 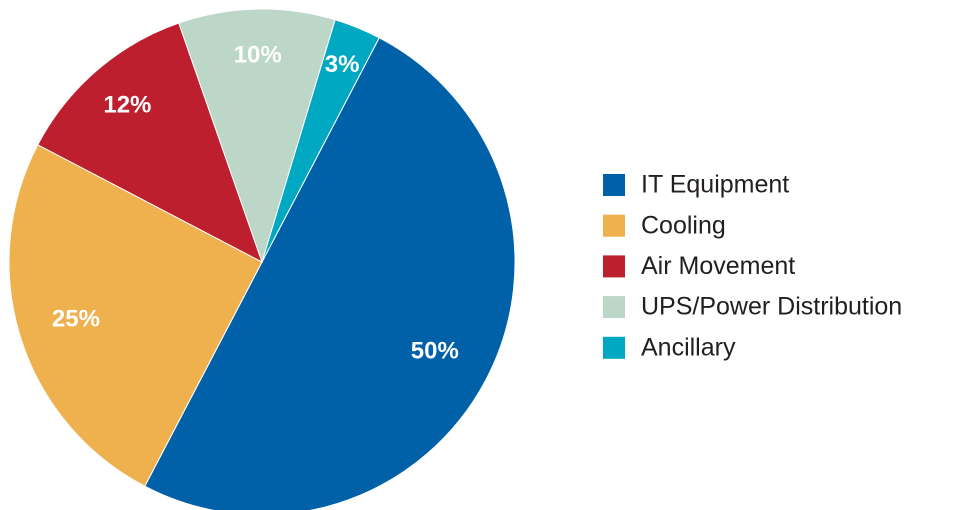 What do you see at coordinates (76, 319) in the screenshot?
I see `value-label: 25%` at bounding box center [76, 319].